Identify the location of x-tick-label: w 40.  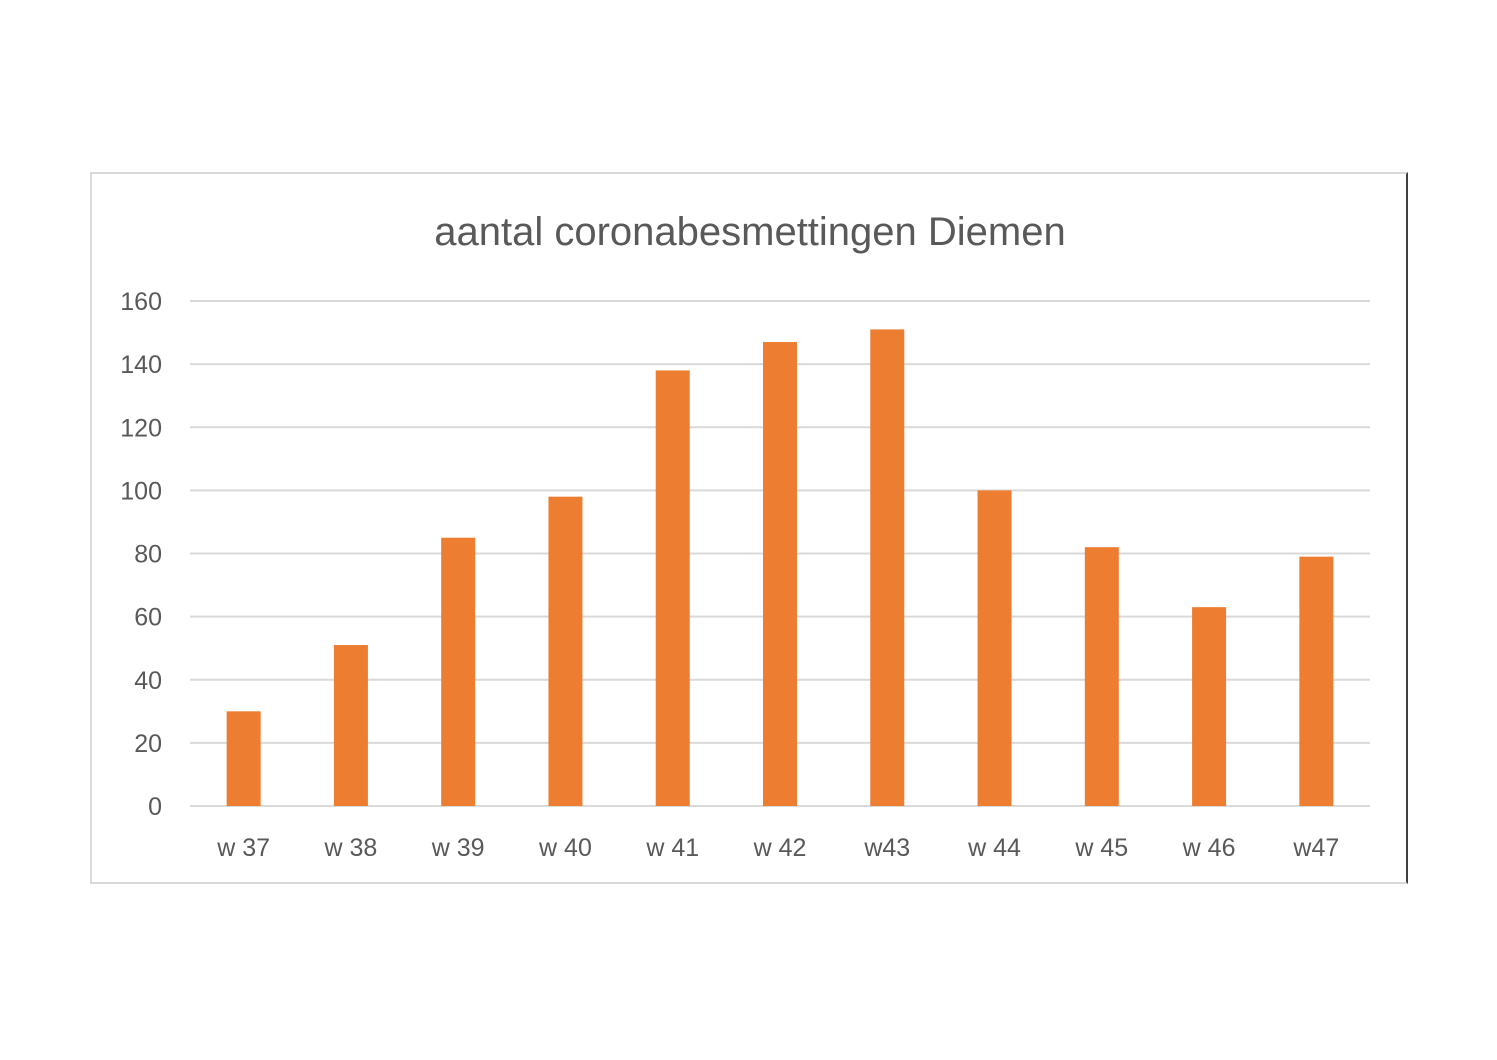
(565, 848).